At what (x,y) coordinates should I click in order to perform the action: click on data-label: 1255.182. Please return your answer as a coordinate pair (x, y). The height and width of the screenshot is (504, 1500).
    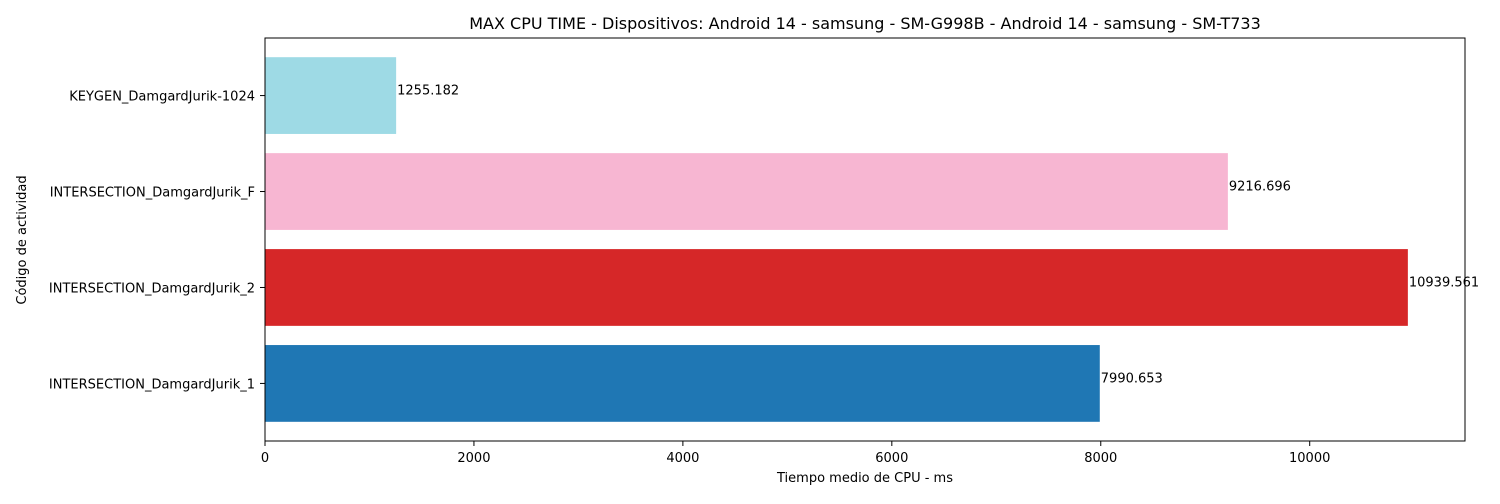
    Looking at the image, I should click on (428, 91).